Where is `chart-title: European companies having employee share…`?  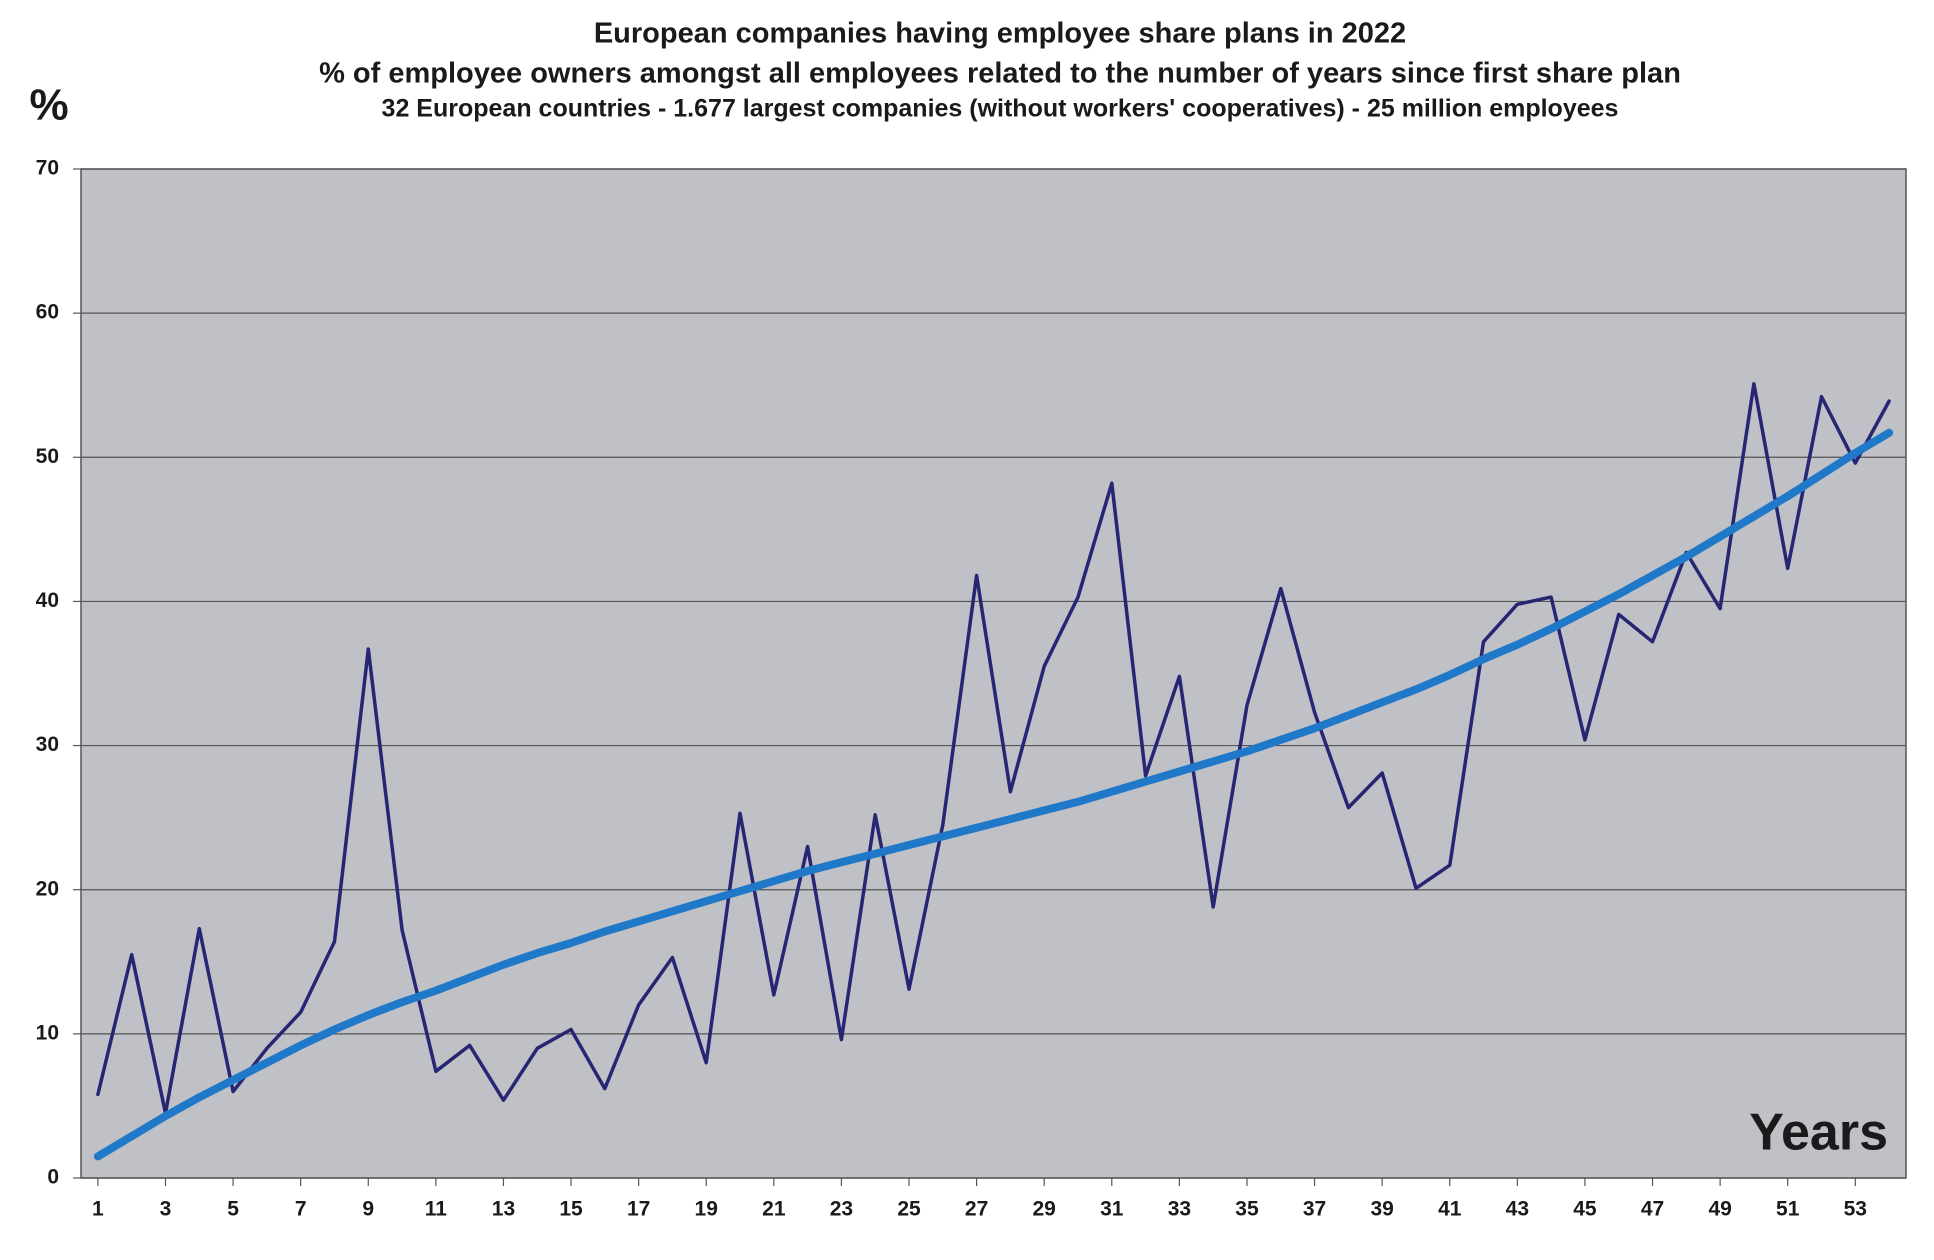 chart-title: European companies having employee share… is located at coordinates (1000, 34).